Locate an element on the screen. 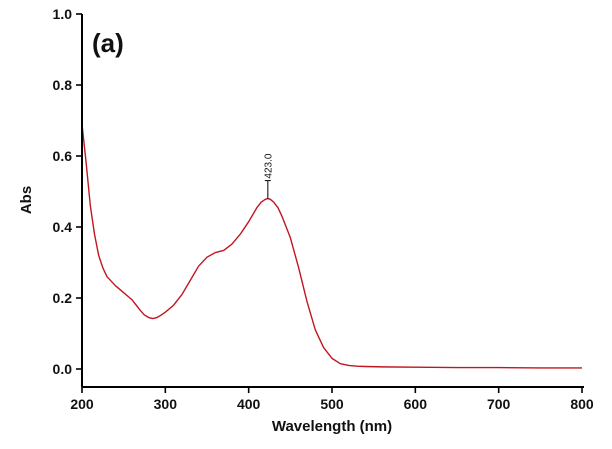  y-tick-label: 0.8 is located at coordinates (63, 85).